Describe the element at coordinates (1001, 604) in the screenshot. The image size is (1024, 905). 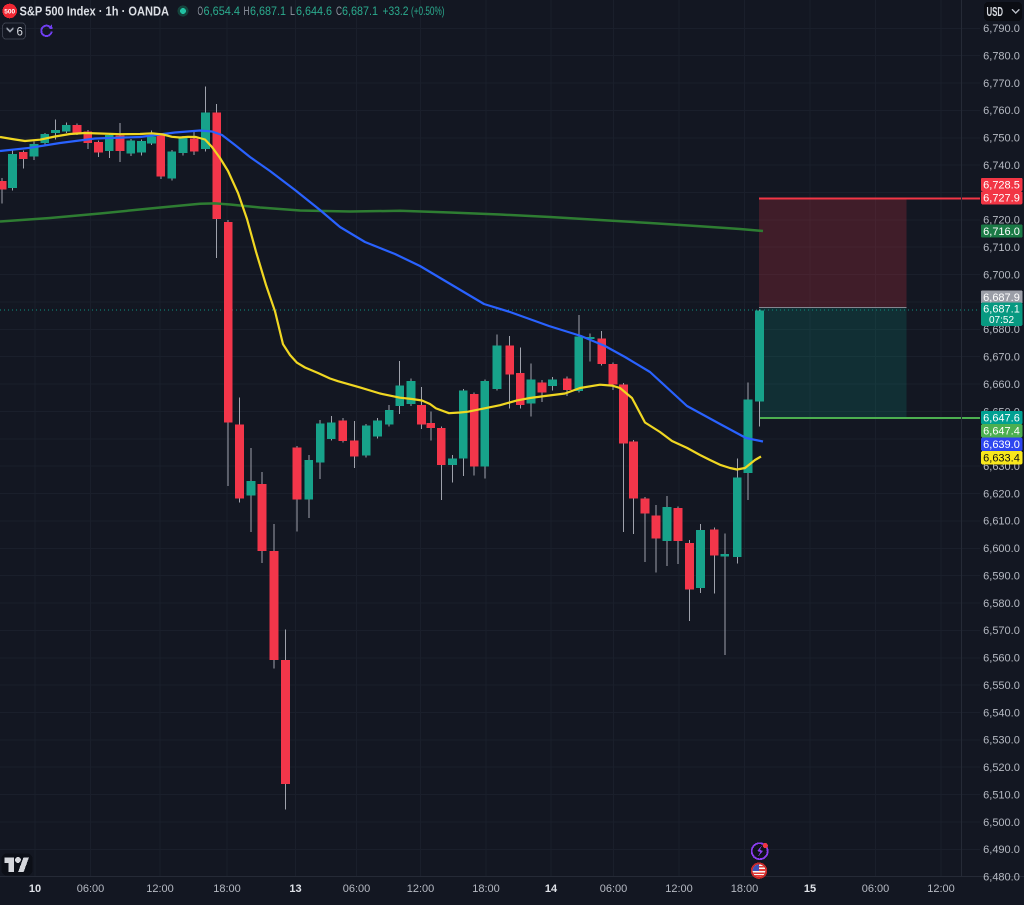
I see `svg-text: 6,580.0` at that location.